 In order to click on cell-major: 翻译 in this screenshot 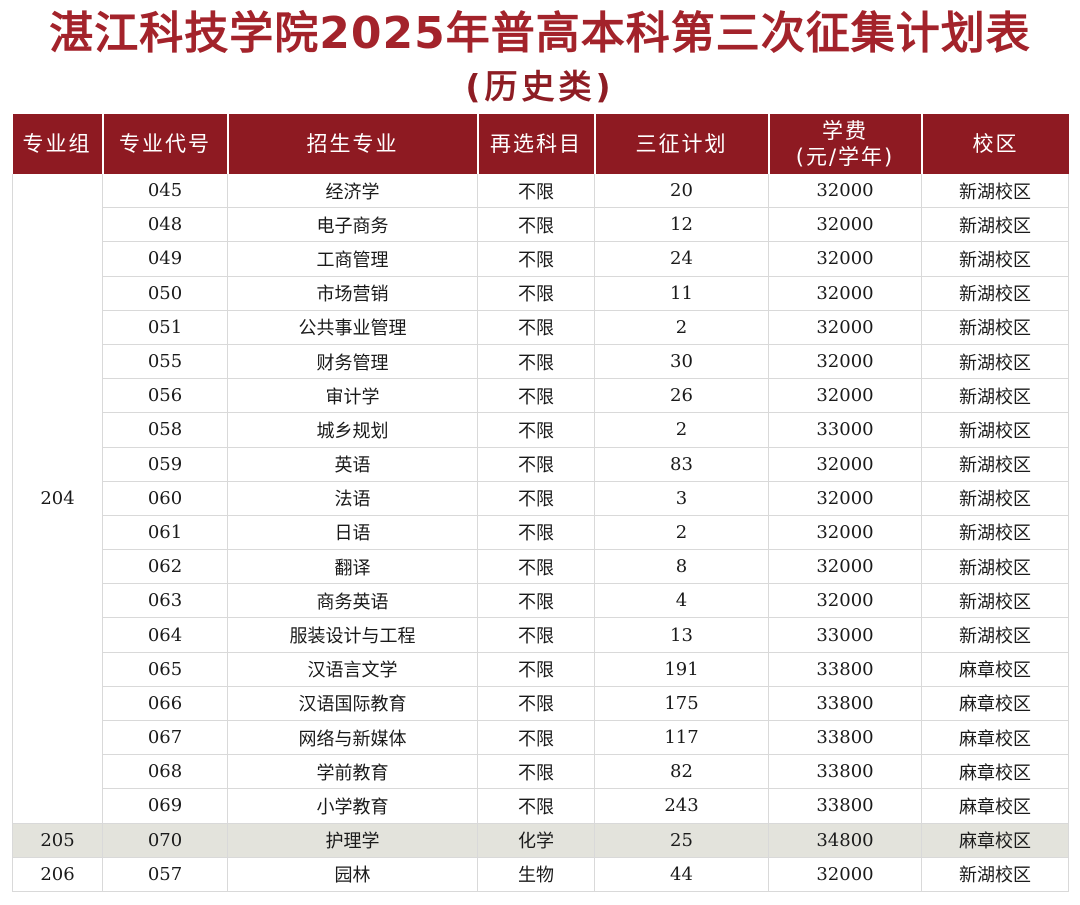, I will do `click(352, 567)`.